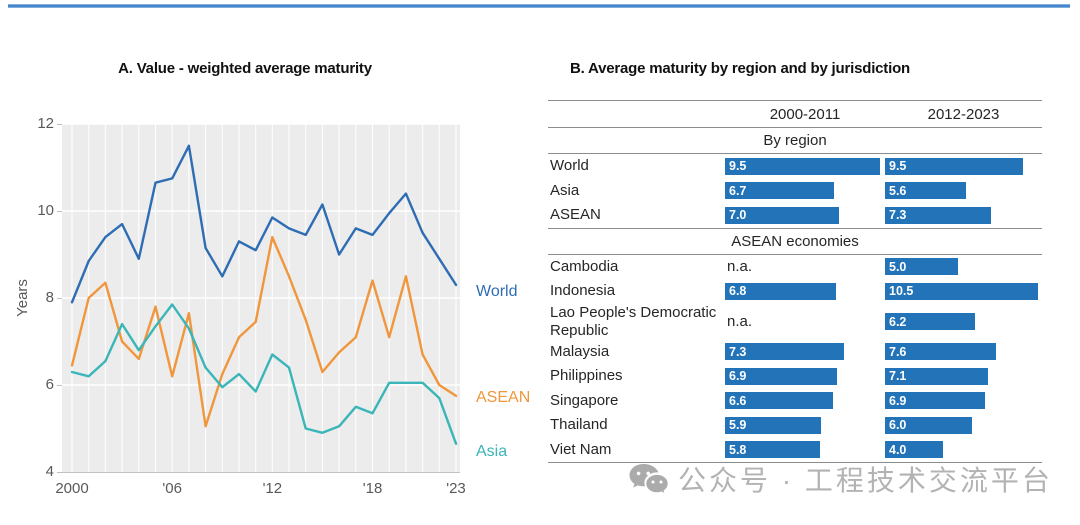  Describe the element at coordinates (963, 191) in the screenshot. I see `value-cell: 5.6` at that location.